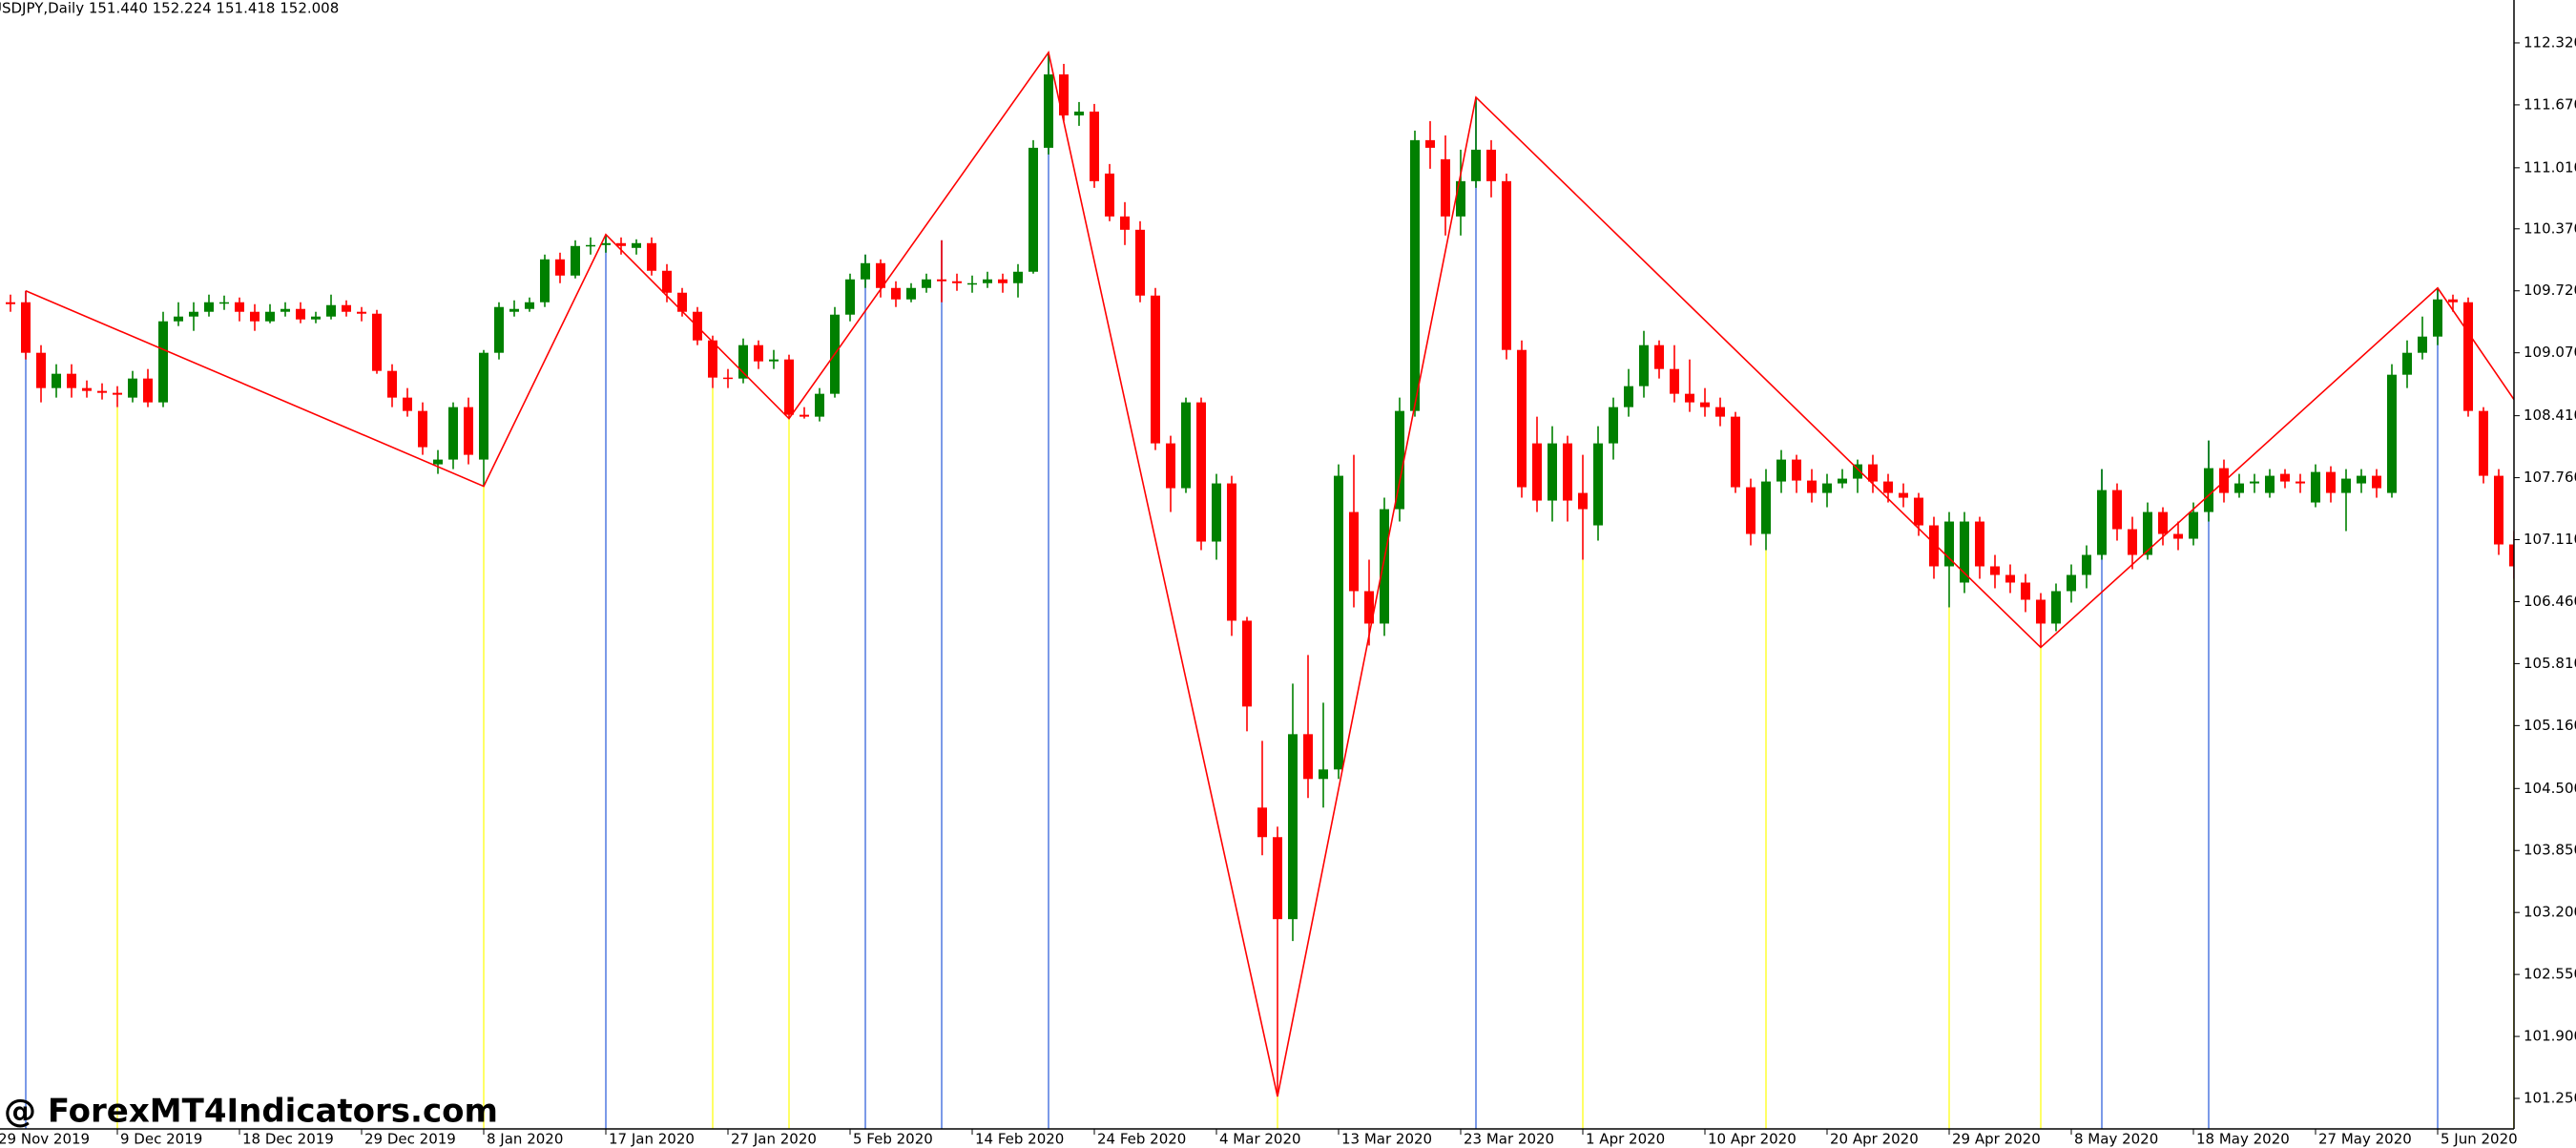 The image size is (2576, 1148). What do you see at coordinates (2550, 1099) in the screenshot?
I see `y-tick-label: 101.250` at bounding box center [2550, 1099].